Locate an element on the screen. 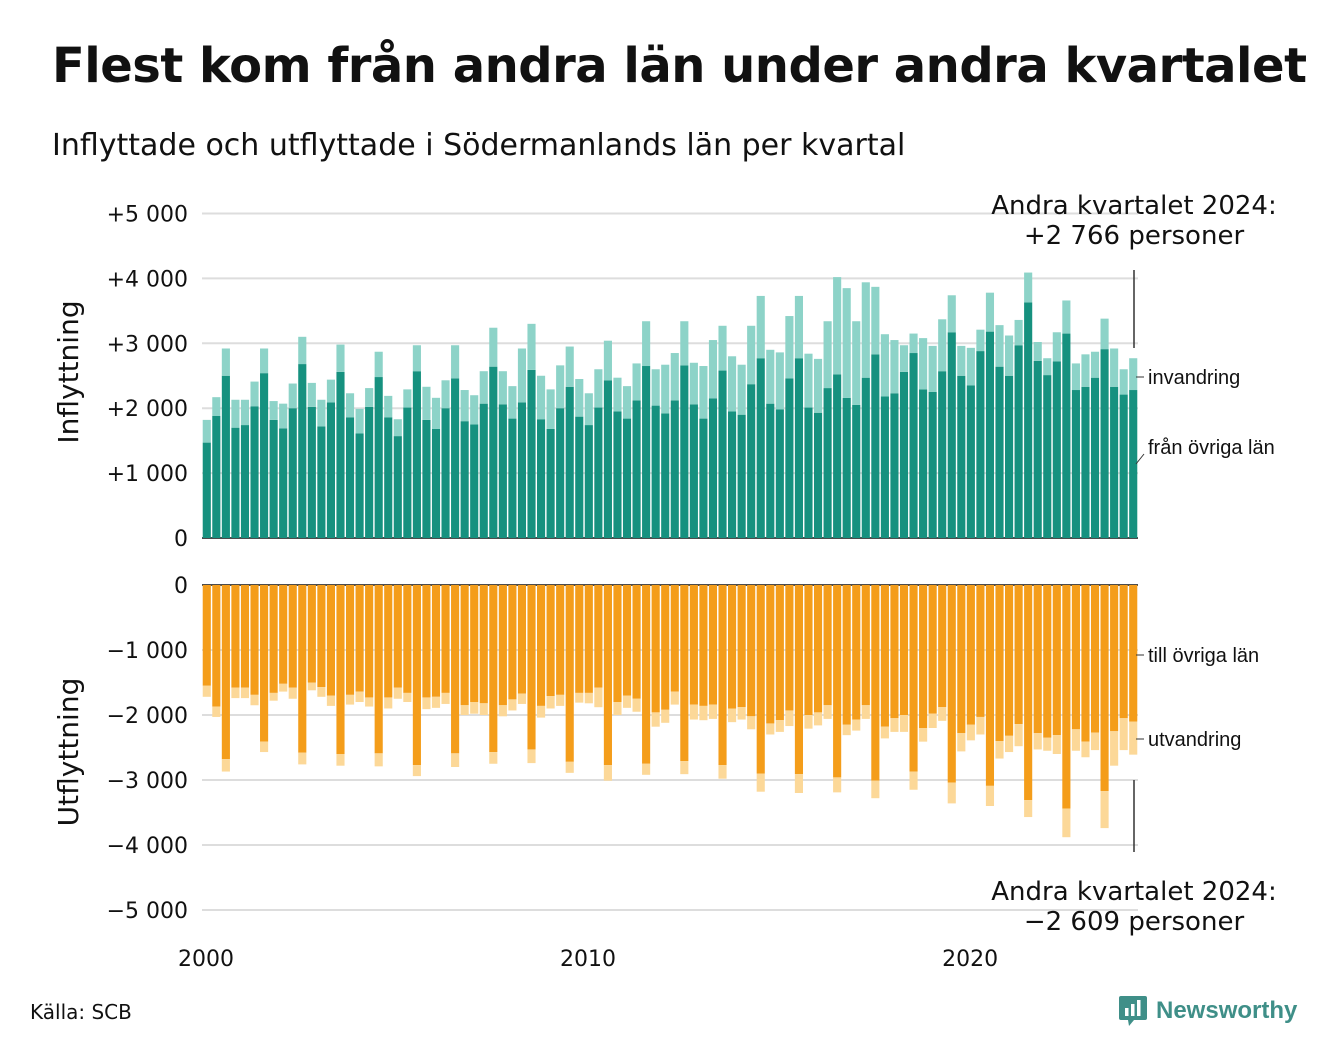 This screenshot has height=1060, width=1340. brand-logo: Newsworthy is located at coordinates (1207, 1011).